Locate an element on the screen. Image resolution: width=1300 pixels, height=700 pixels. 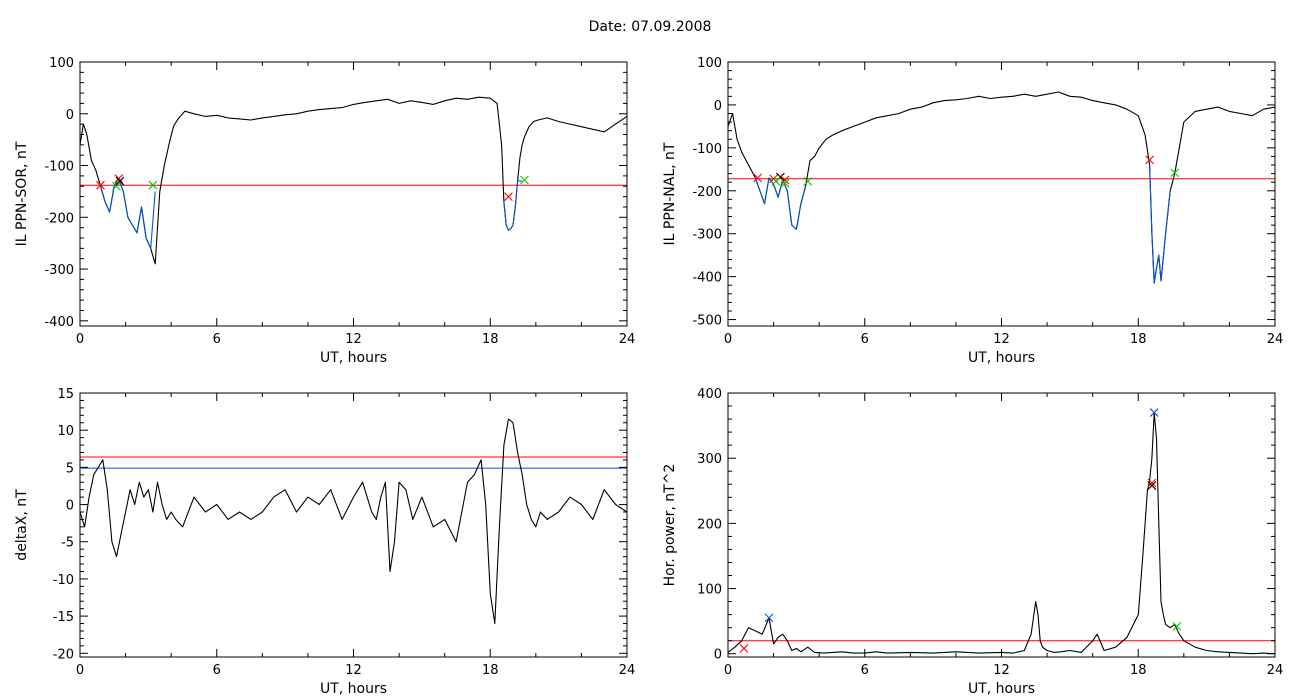
chart-deltax-xlabel: UT, hours is located at coordinates (353, 689).